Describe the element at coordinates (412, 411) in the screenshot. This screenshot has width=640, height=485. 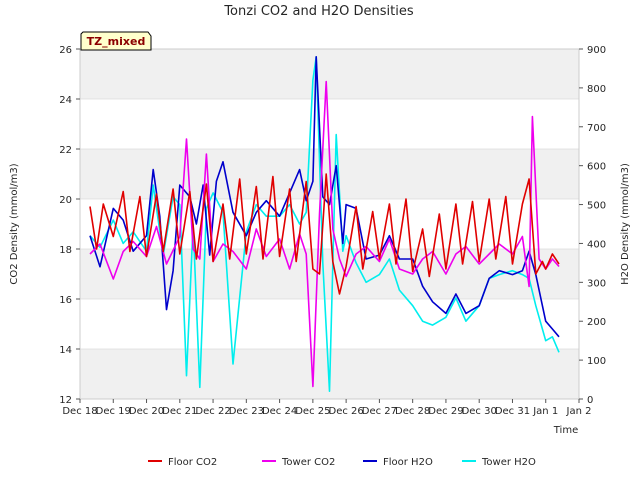
I see `x-tick-label: Dec 28` at that location.